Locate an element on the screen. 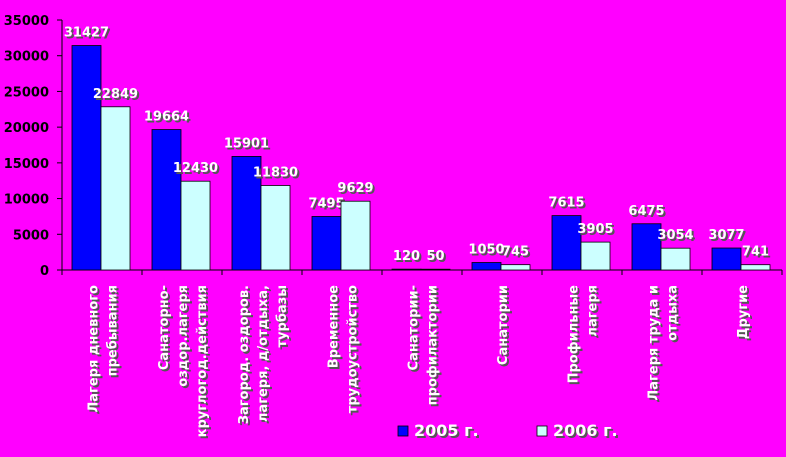  category-label: Другие is located at coordinates (743, 312).